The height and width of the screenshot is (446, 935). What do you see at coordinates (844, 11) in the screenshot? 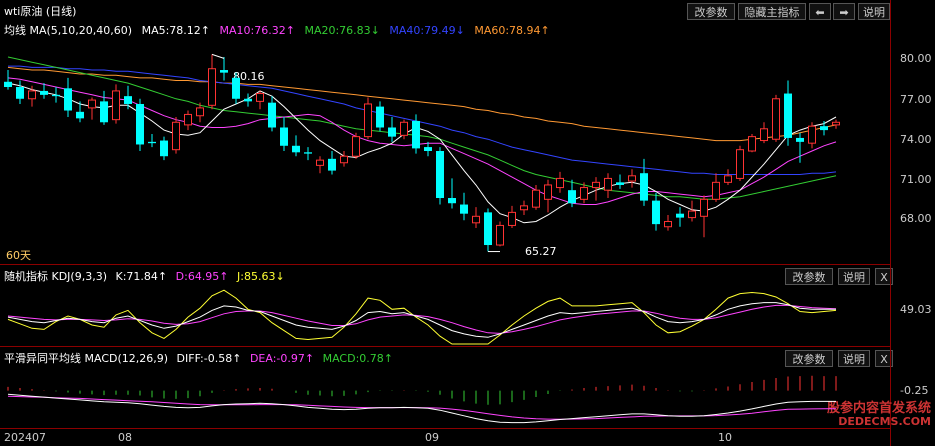
I see `scroll-right-button: ➡` at bounding box center [844, 11].